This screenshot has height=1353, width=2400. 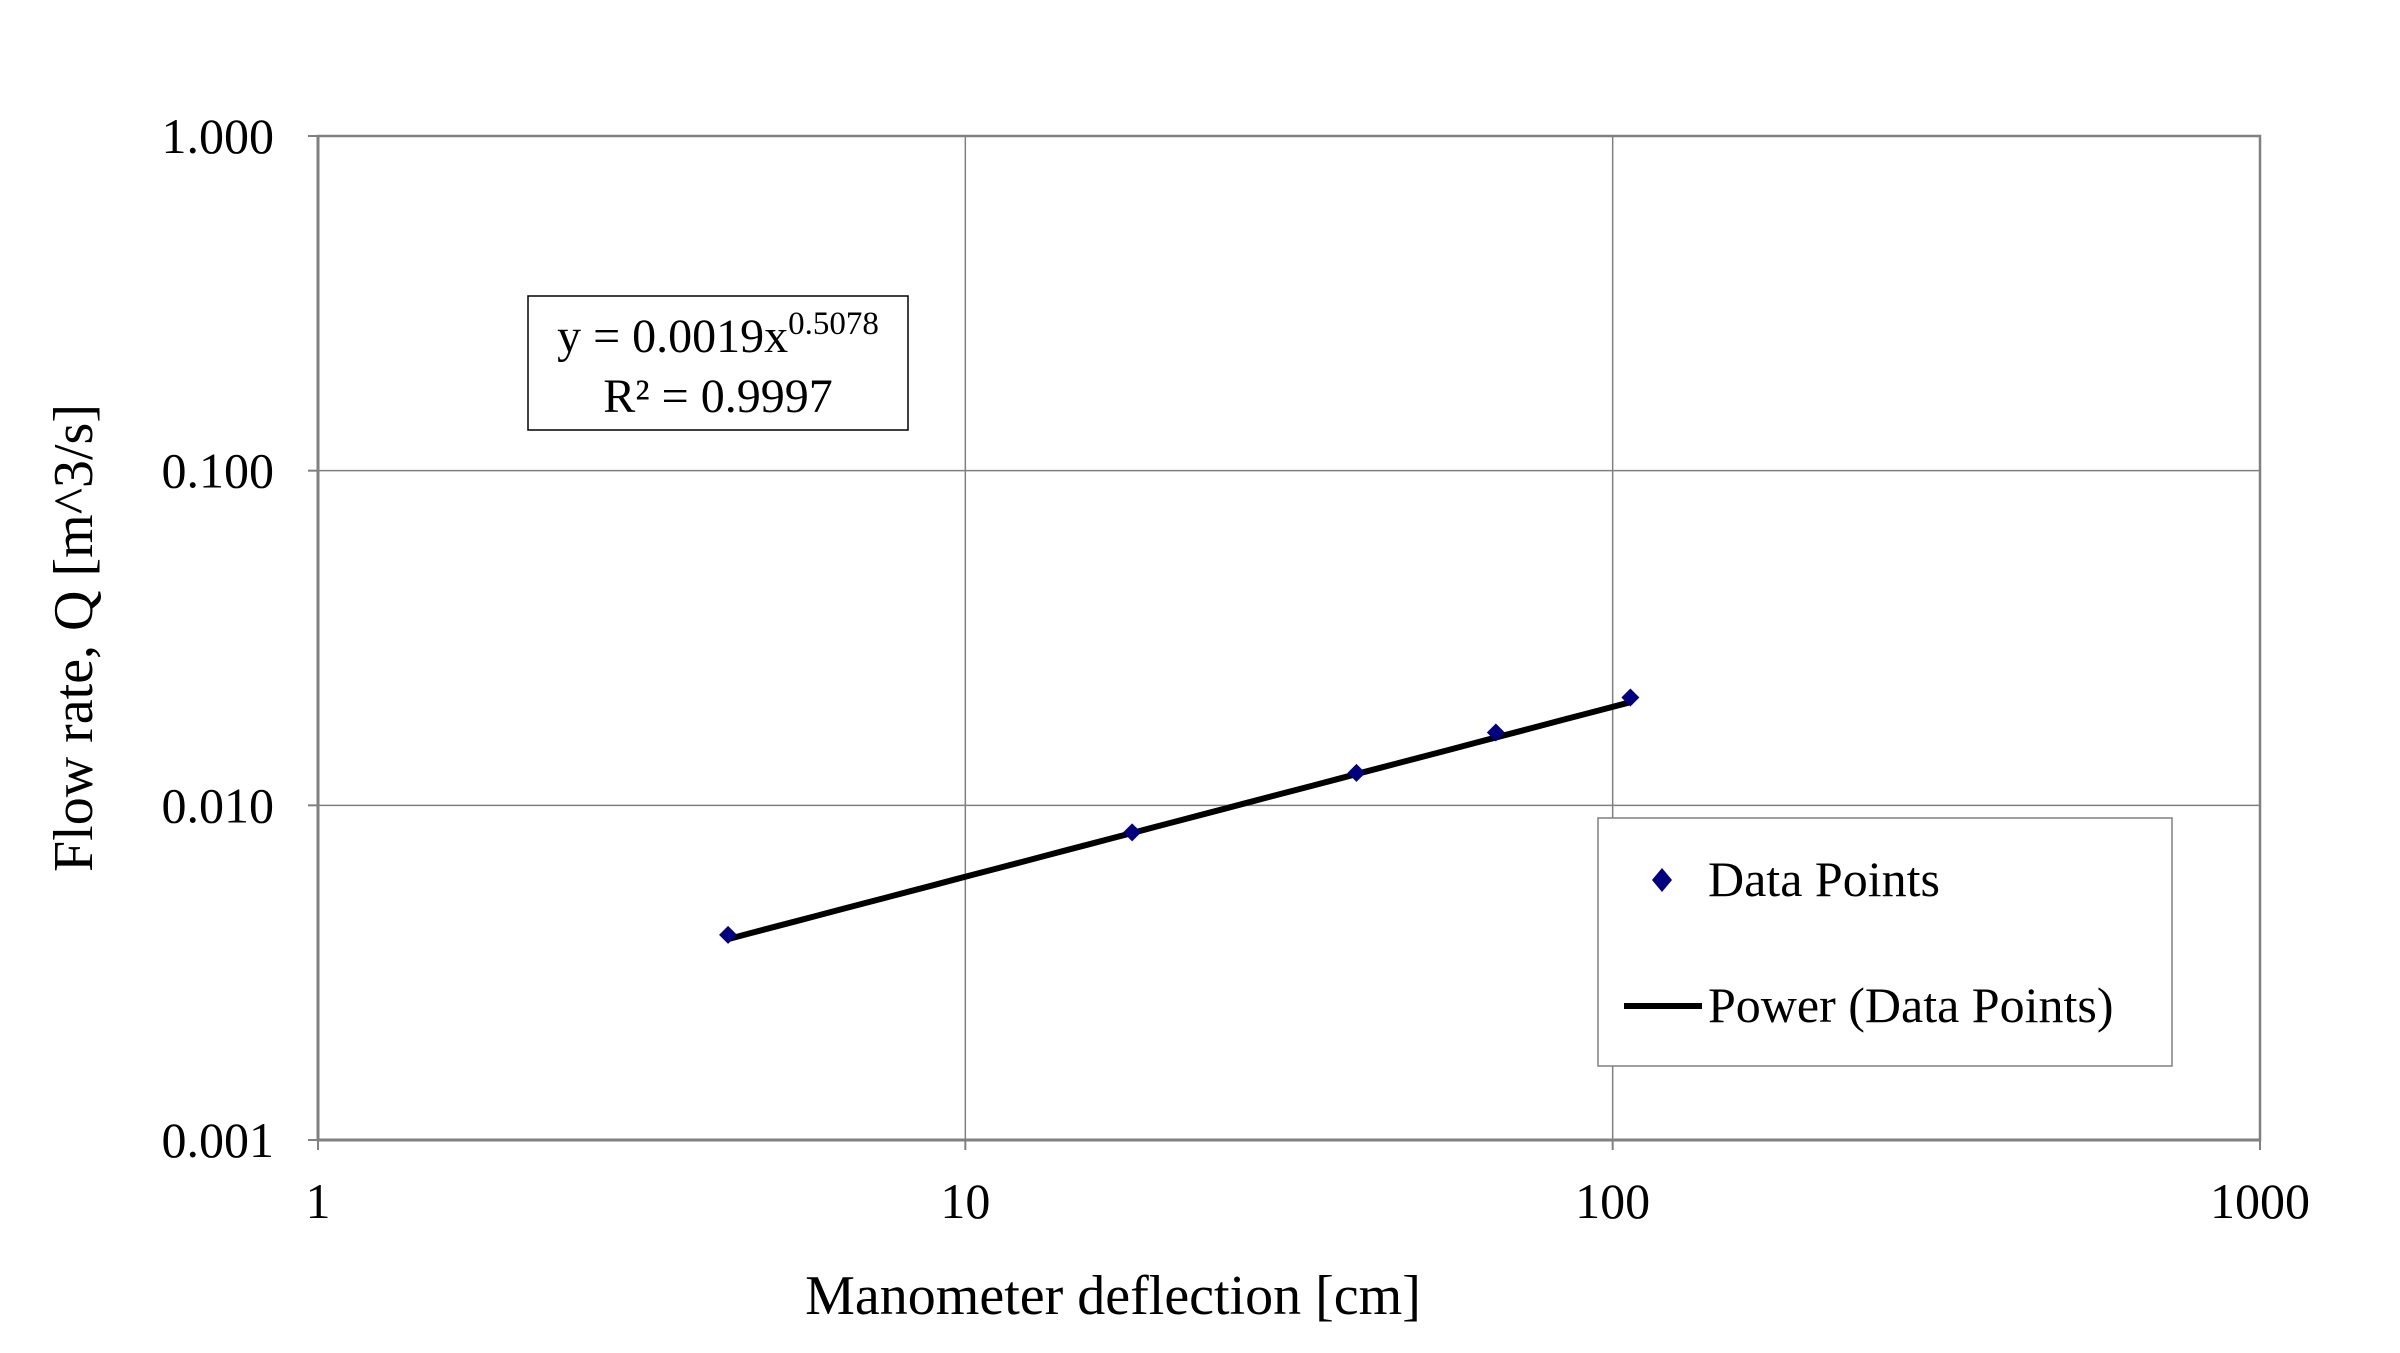 I want to click on legend-label-power: Power (Data Points), so click(x=1911, y=1005).